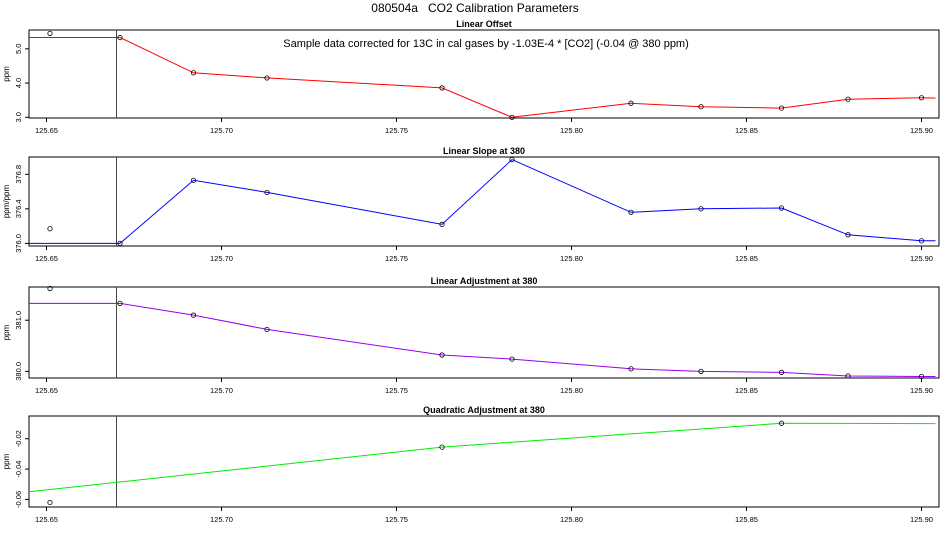 The image size is (950, 550). I want to click on y-tick-label: 3.0, so click(18, 117).